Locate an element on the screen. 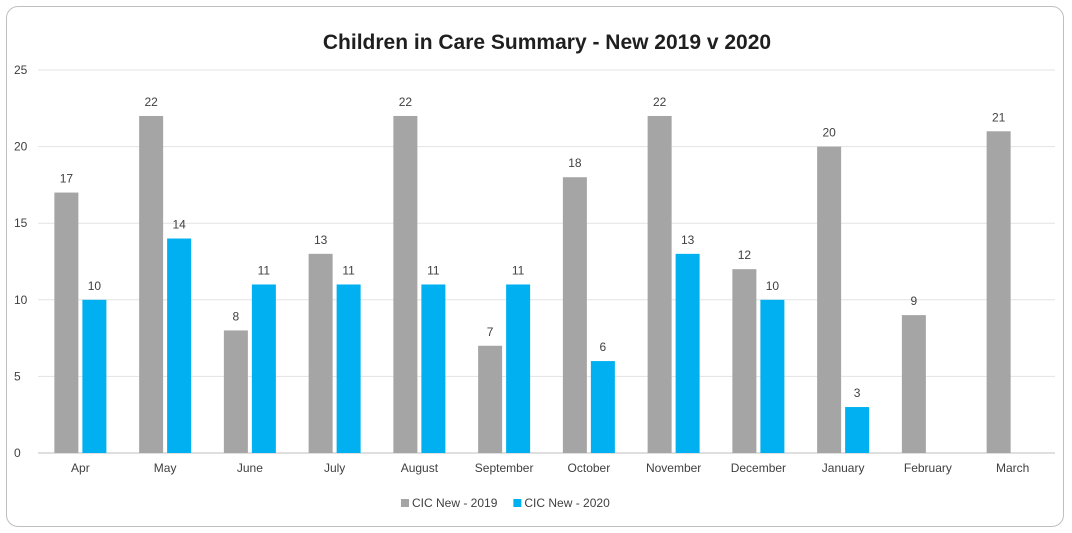 This screenshot has height=533, width=1072. data-label: 18 is located at coordinates (575, 163).